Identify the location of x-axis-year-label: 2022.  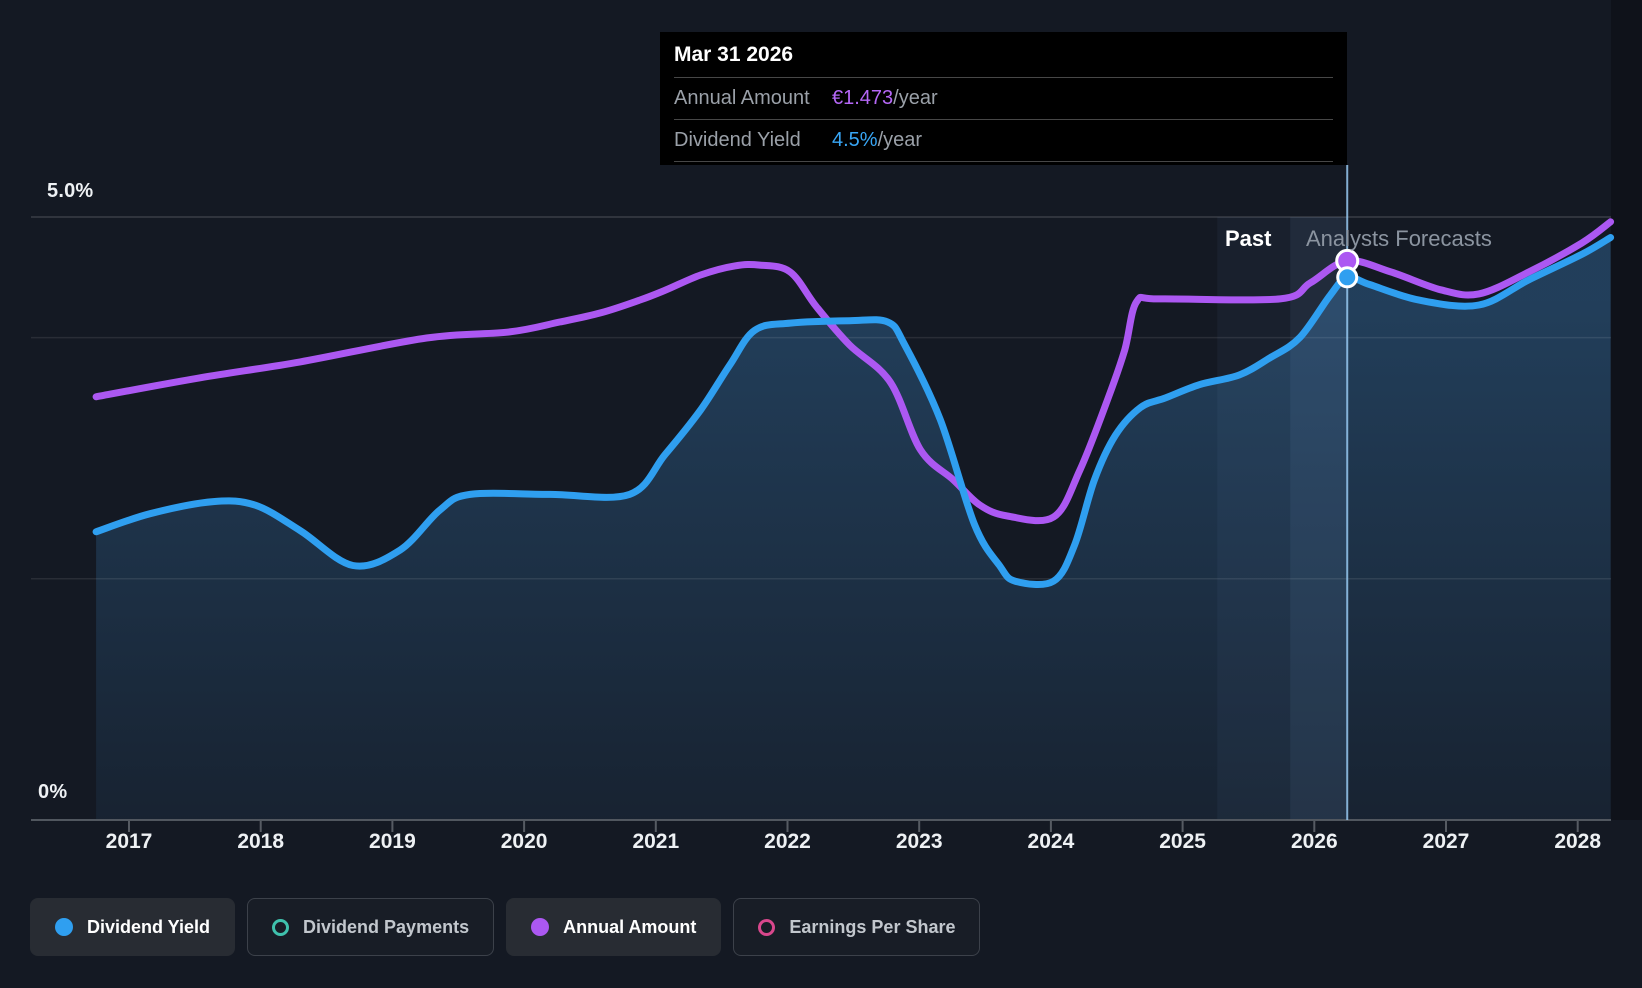
(787, 841).